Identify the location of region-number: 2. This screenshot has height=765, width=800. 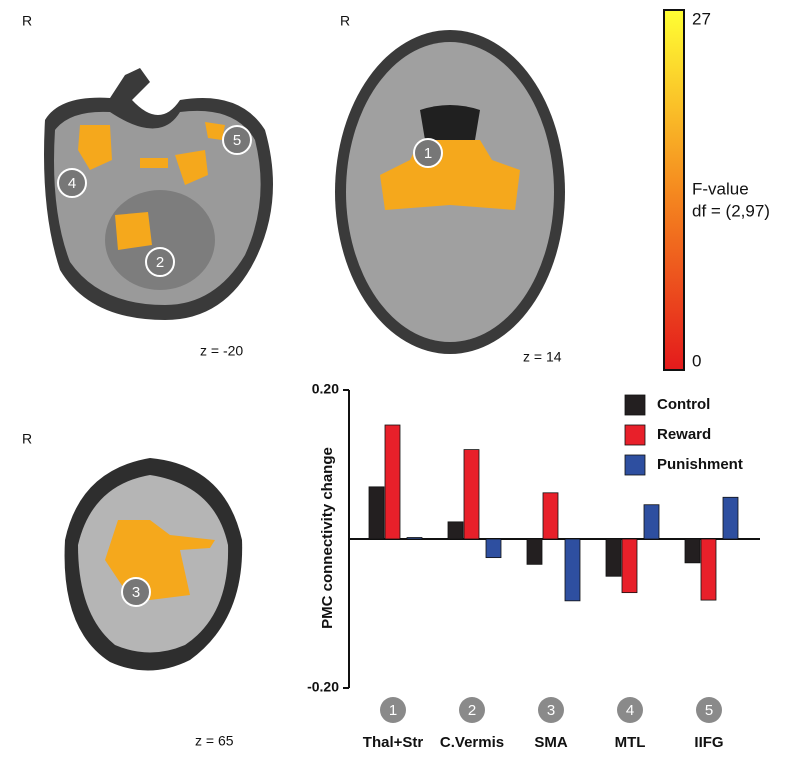
(160, 262).